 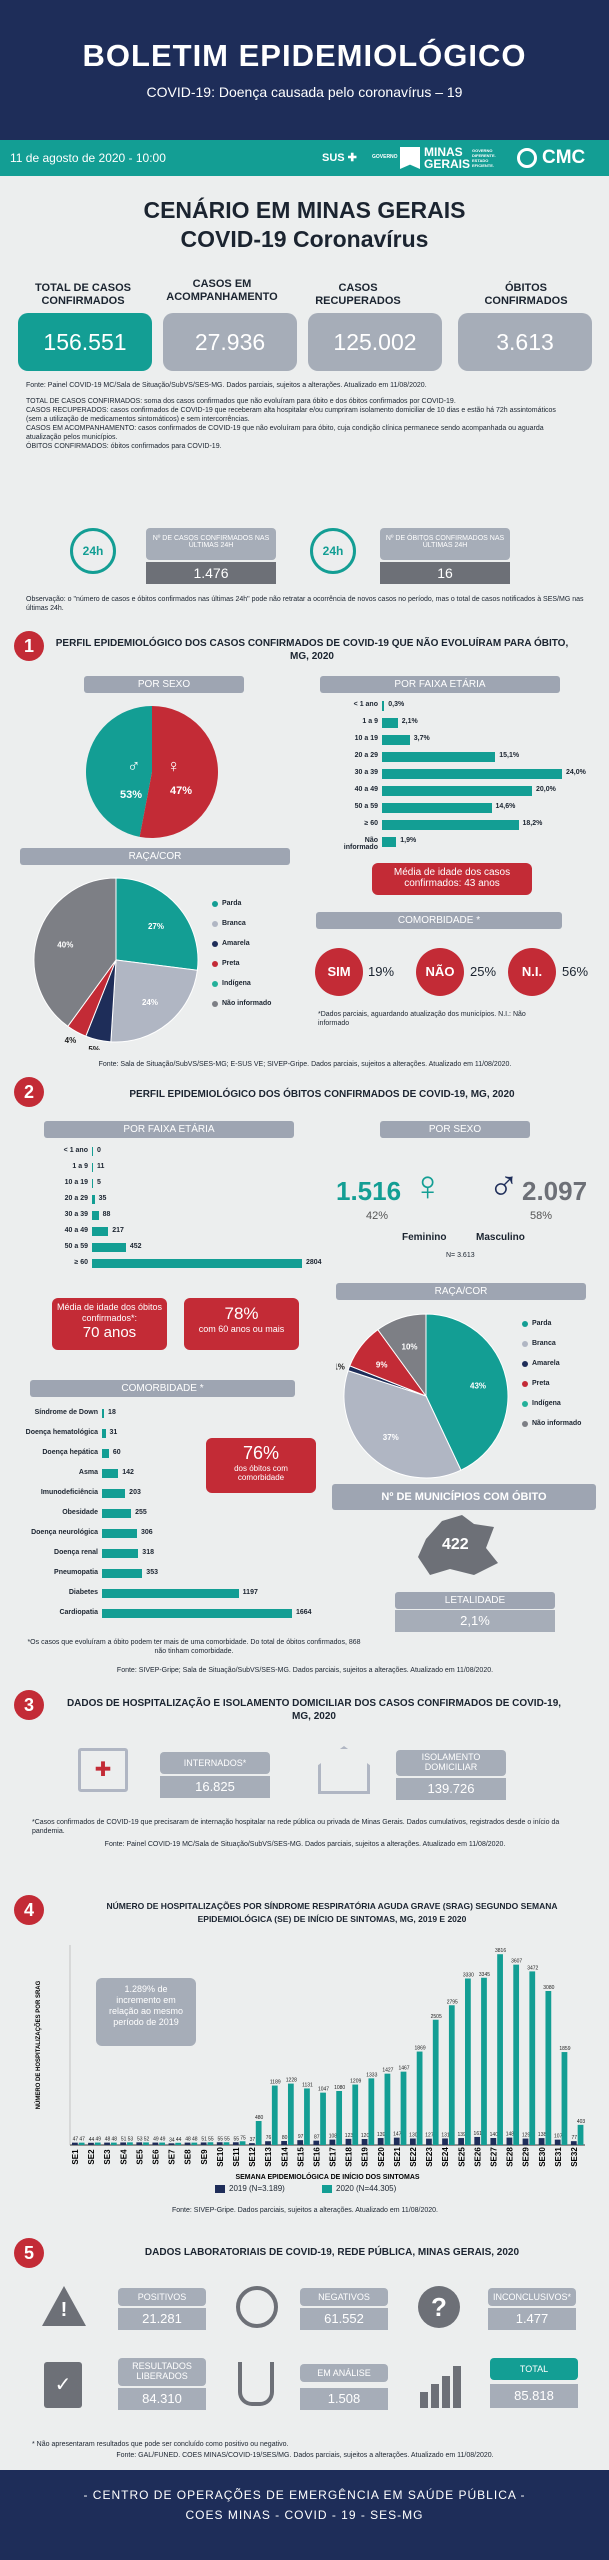 I want to click on bar-value-label: 80, so click(x=285, y=2138).